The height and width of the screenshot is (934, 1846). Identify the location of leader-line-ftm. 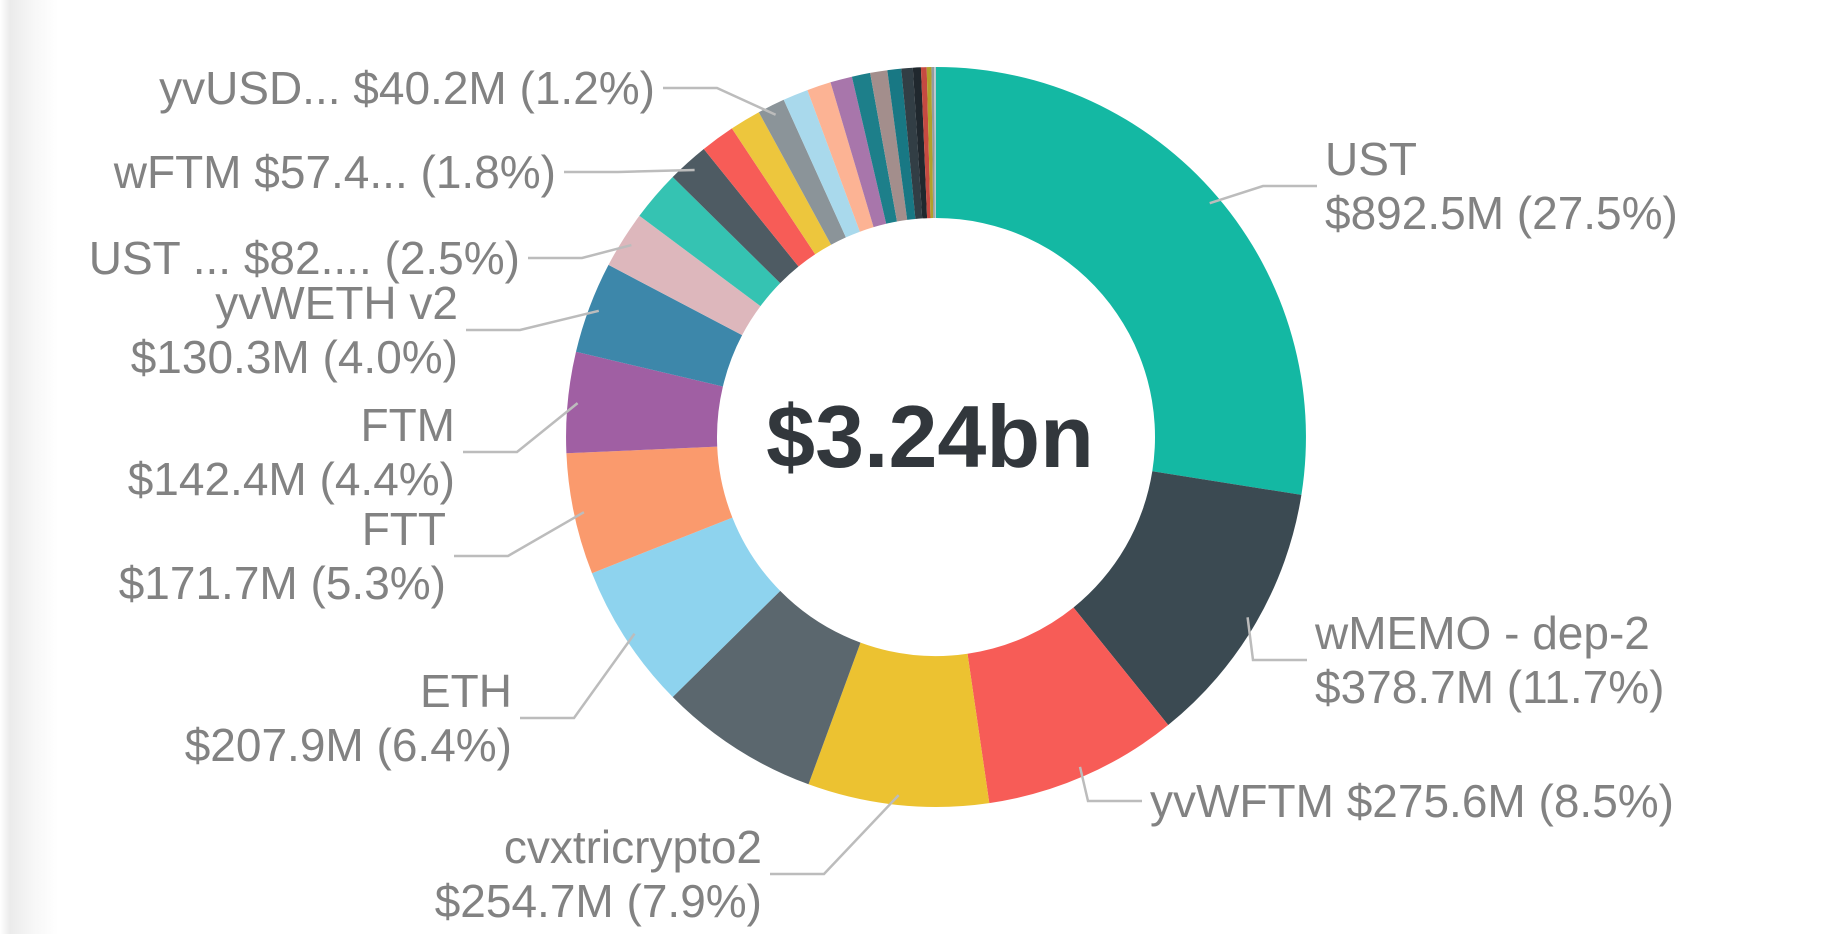
(521, 428).